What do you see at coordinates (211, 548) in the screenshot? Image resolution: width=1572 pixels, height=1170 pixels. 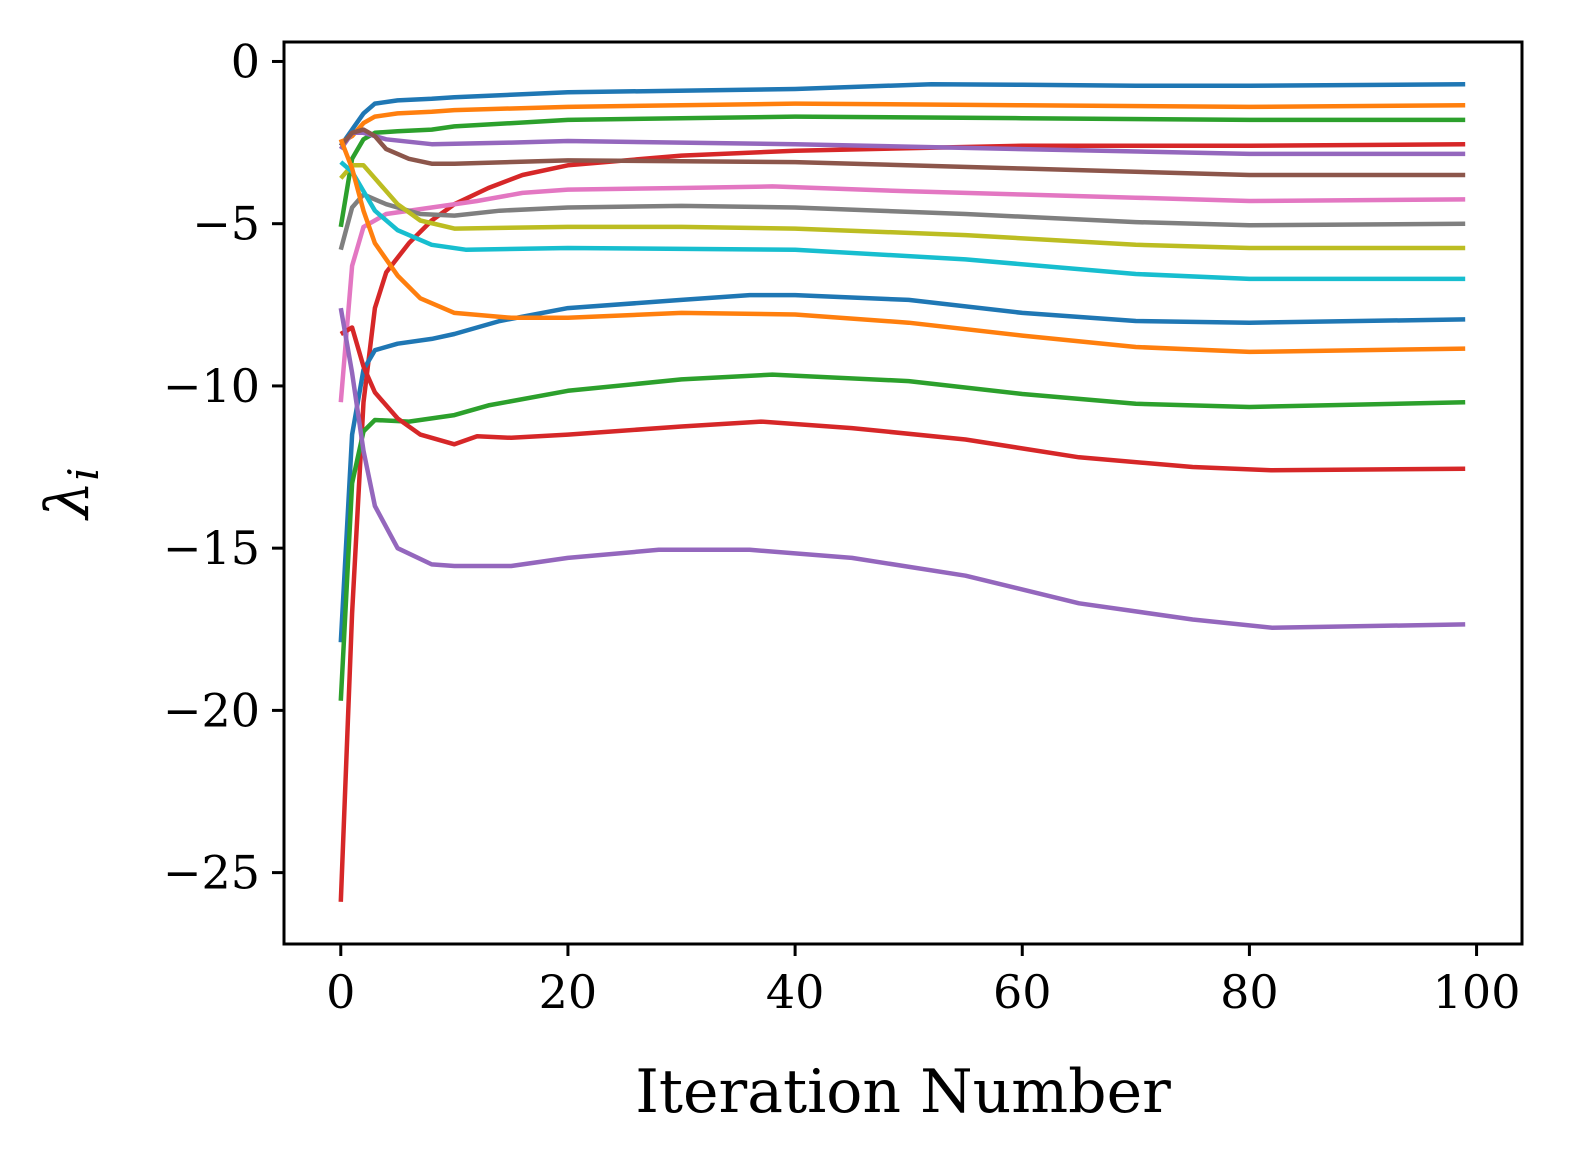 I see `y-tick-label: −15` at bounding box center [211, 548].